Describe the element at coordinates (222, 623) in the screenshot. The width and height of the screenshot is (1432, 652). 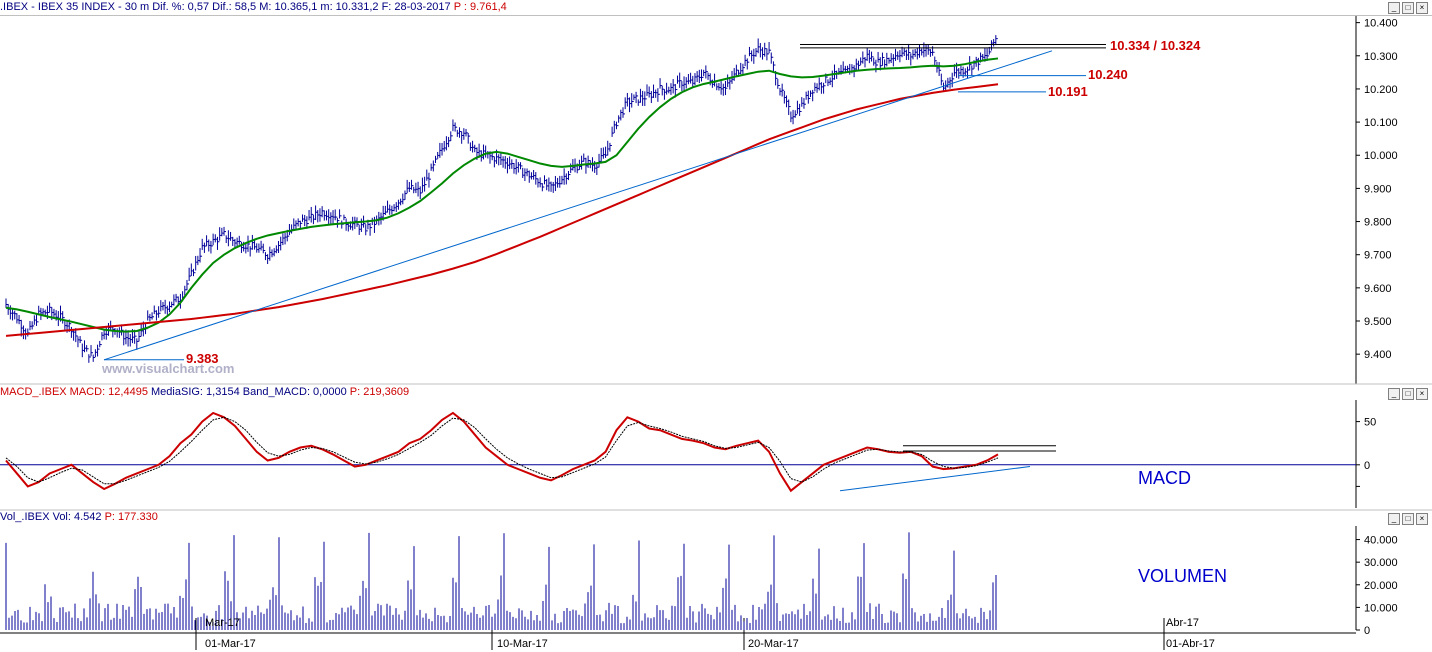
I see `month-label-mar: Mar-17` at that location.